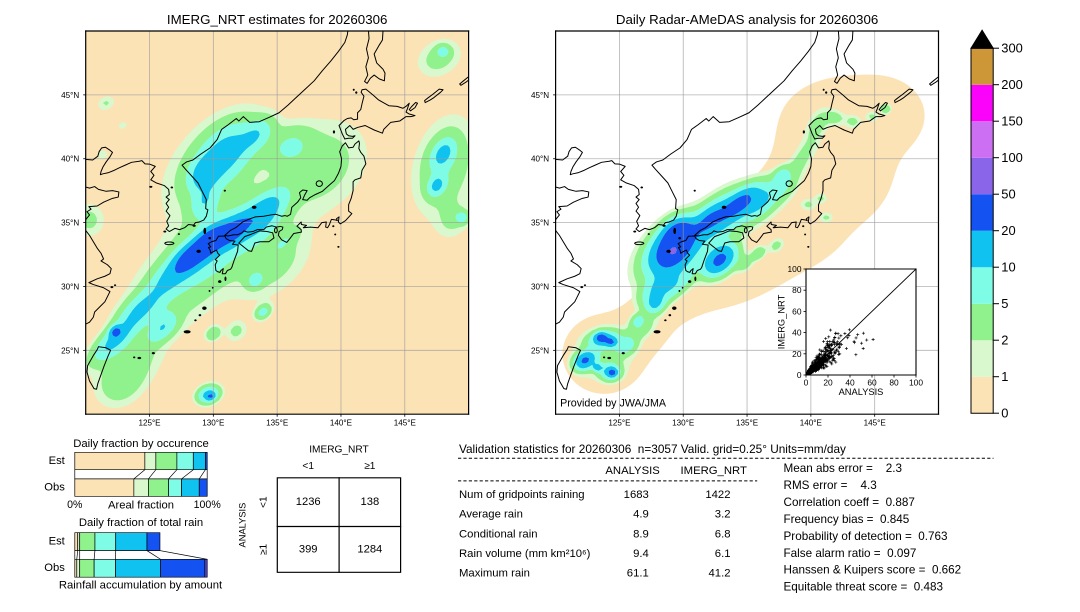 The height and width of the screenshot is (612, 1080). What do you see at coordinates (277, 19) in the screenshot?
I see `svg-text:IMERG_NRT estimates for 202603: IMERG_NRT estimates for 20260306` at bounding box center [277, 19].